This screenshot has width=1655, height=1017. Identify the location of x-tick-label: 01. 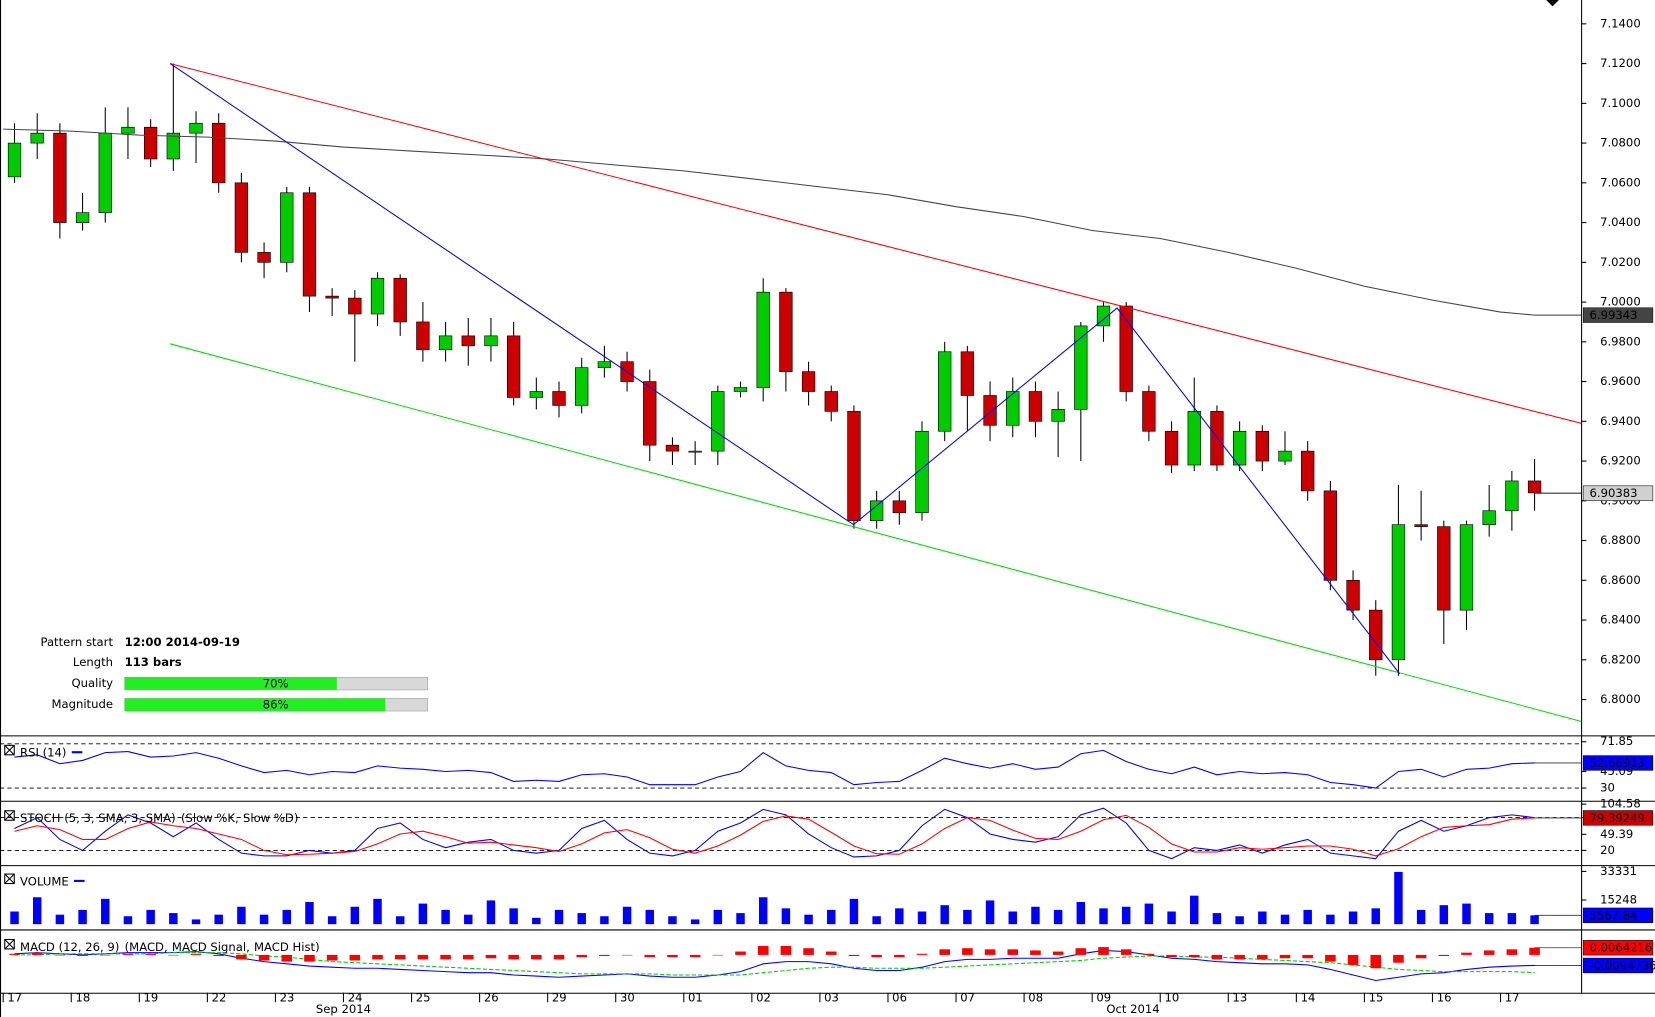
(695, 998).